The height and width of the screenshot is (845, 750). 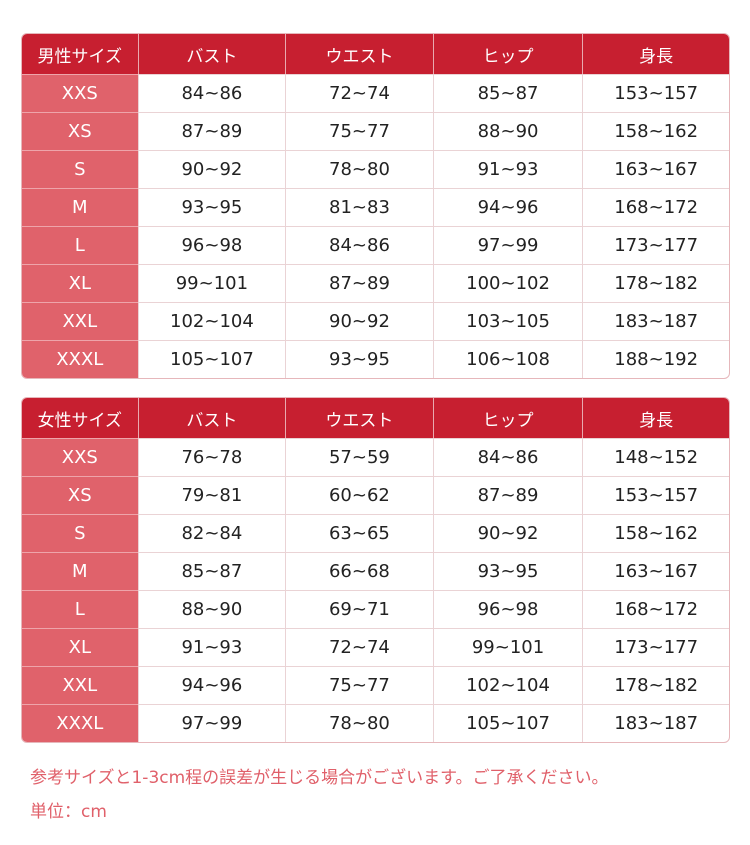 I want to click on measurement-cell: 100~102, so click(x=507, y=283).